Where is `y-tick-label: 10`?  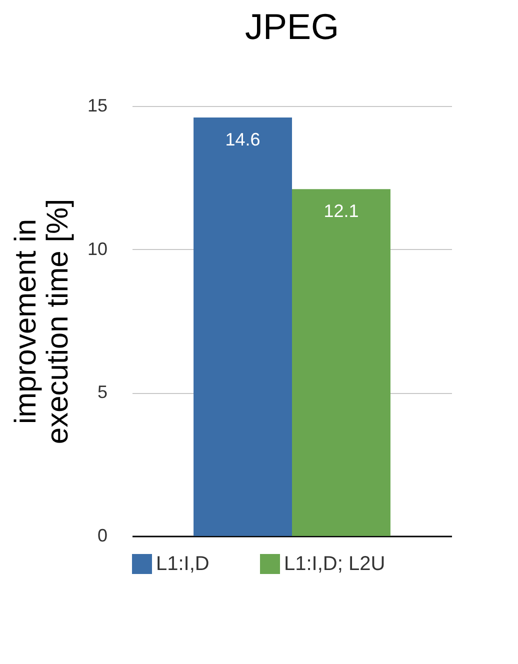 y-tick-label: 10 is located at coordinates (97, 248).